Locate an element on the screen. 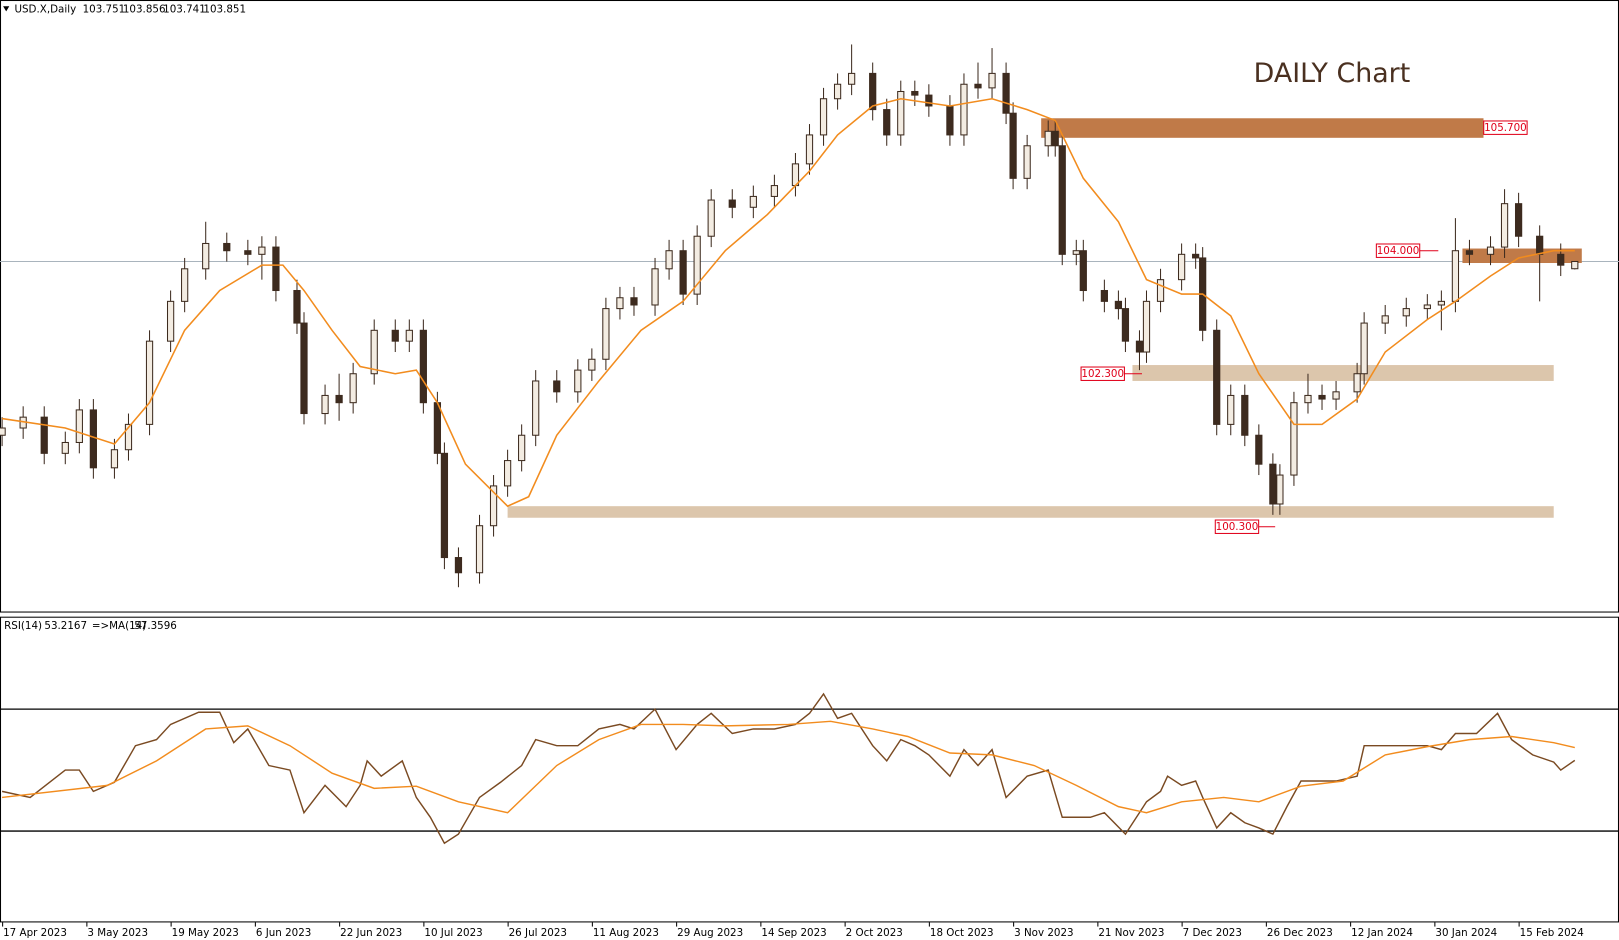 This screenshot has width=1619, height=940. x-tick-label: 22 Jun 2023 is located at coordinates (371, 933).